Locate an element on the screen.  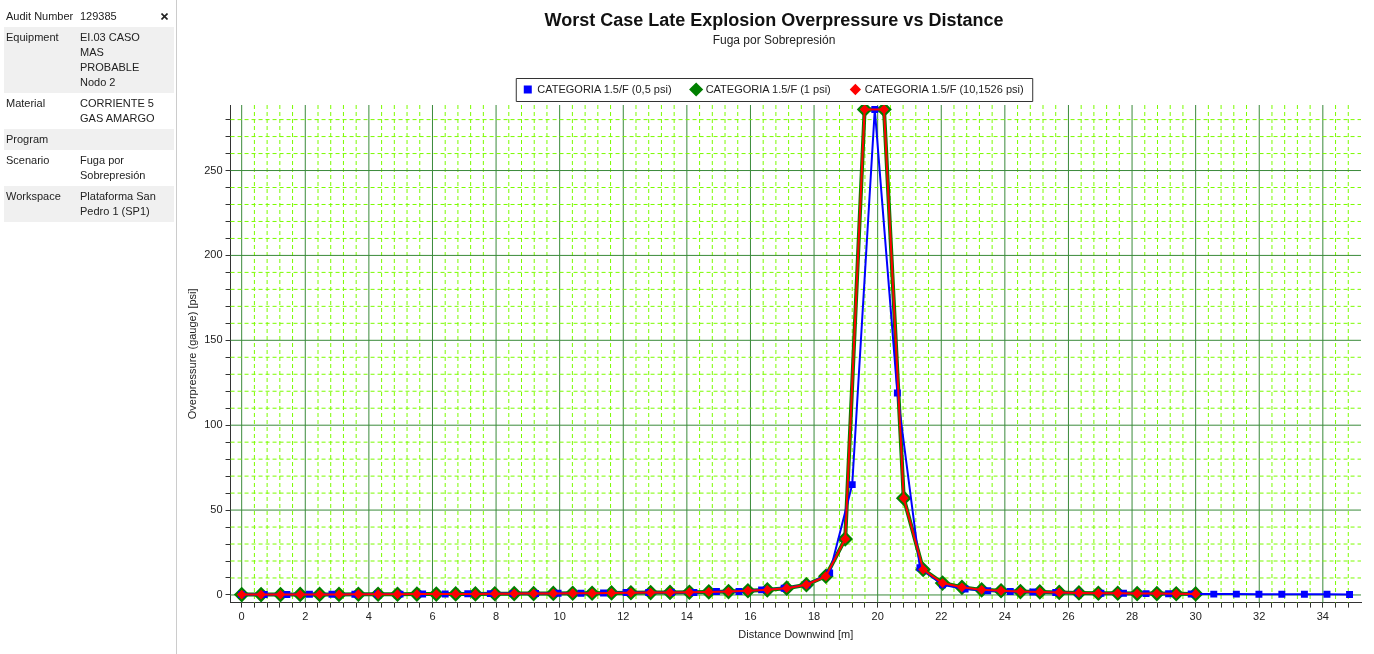
x-tick-label: 18 is located at coordinates (814, 616).